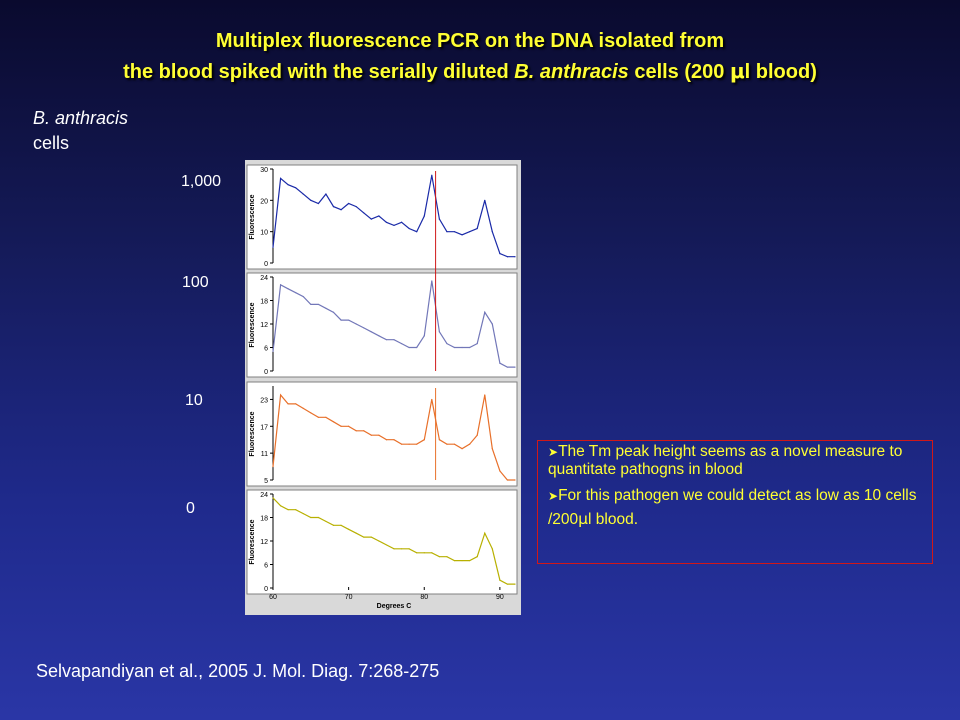 Image resolution: width=960 pixels, height=720 pixels. What do you see at coordinates (252, 216) in the screenshot?
I see `panel-0-y-label: Fluorescence` at bounding box center [252, 216].